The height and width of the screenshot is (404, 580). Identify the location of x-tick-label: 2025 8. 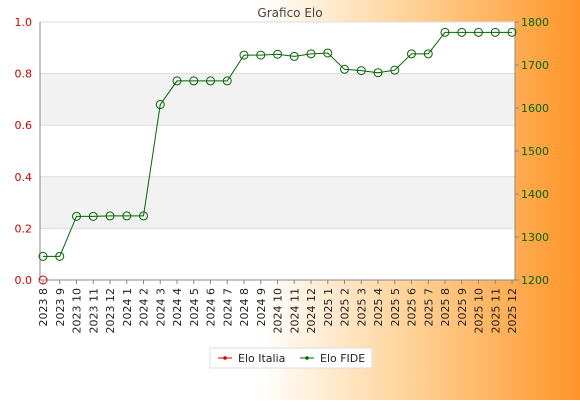
(445, 307).